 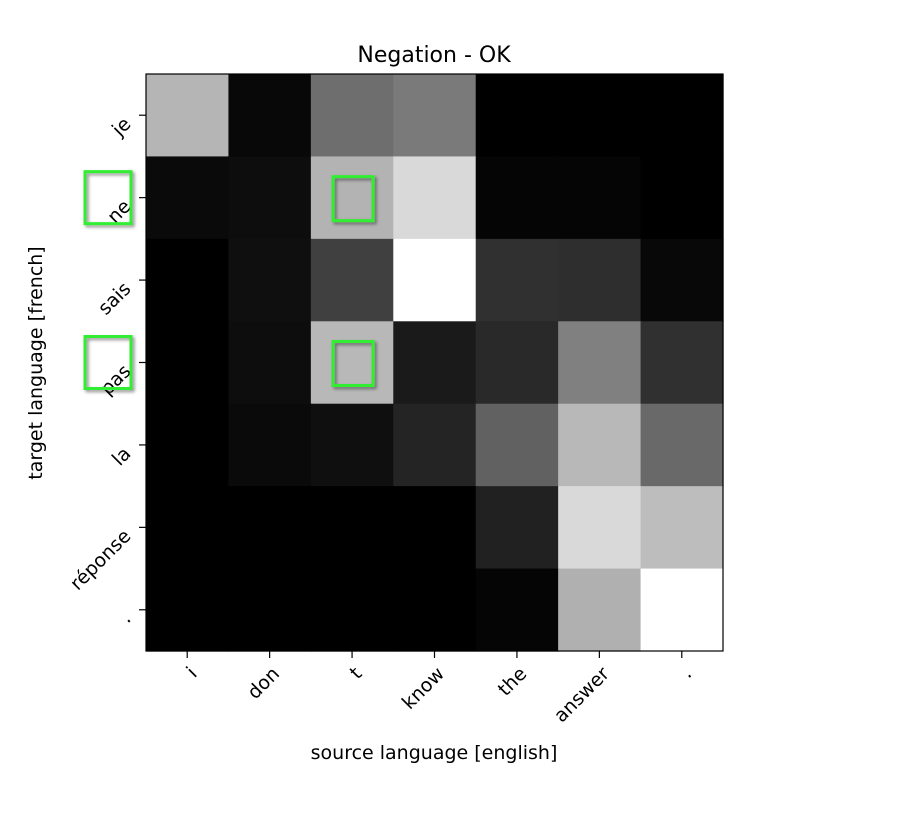 What do you see at coordinates (101, 560) in the screenshot?
I see `y-tick-label-5: réponse` at bounding box center [101, 560].